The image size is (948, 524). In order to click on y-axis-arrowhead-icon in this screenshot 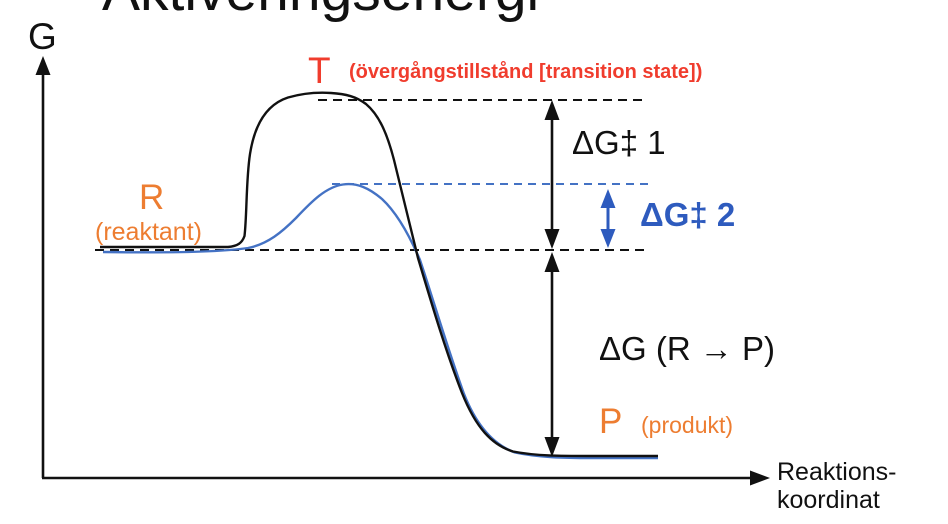, I will do `click(43, 65)`.